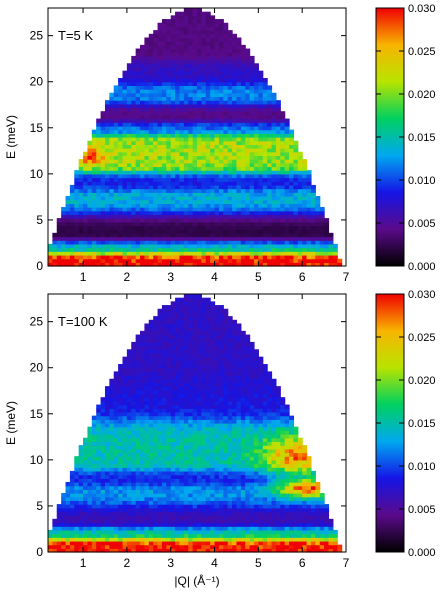 This screenshot has height=593, width=447. I want to click on y-tick-label: 20, so click(37, 82).